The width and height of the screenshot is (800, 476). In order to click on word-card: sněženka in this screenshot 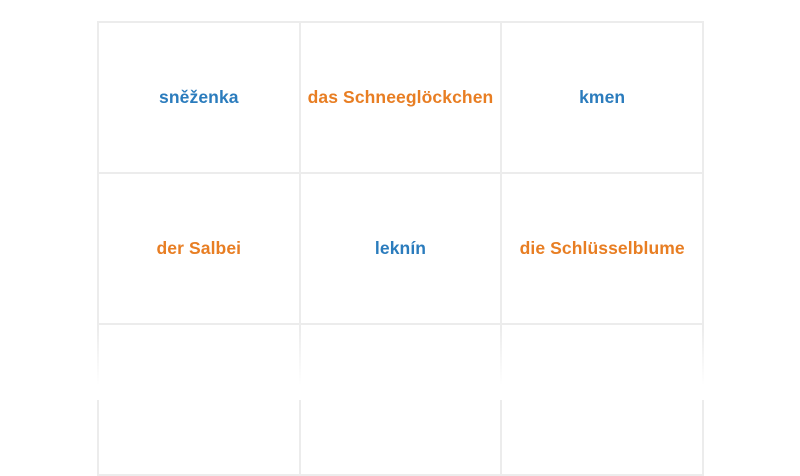, I will do `click(199, 97)`.